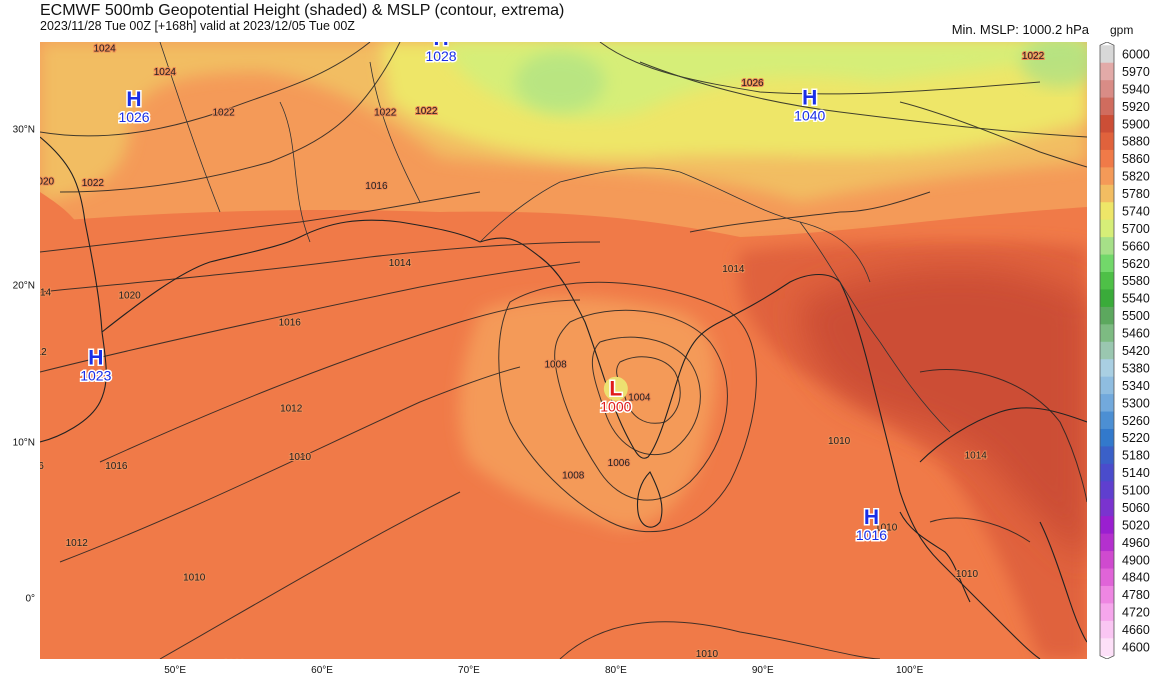 This screenshot has height=684, width=1169. I want to click on min-mslp-readout: Min. MSLP: 1000.2 hPa, so click(1020, 29).